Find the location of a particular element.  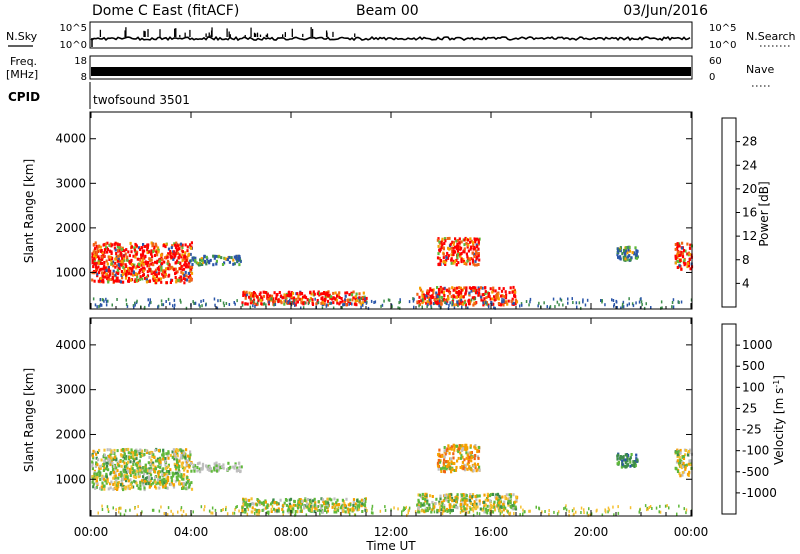

freq-label: Freq. is located at coordinates (23, 61).